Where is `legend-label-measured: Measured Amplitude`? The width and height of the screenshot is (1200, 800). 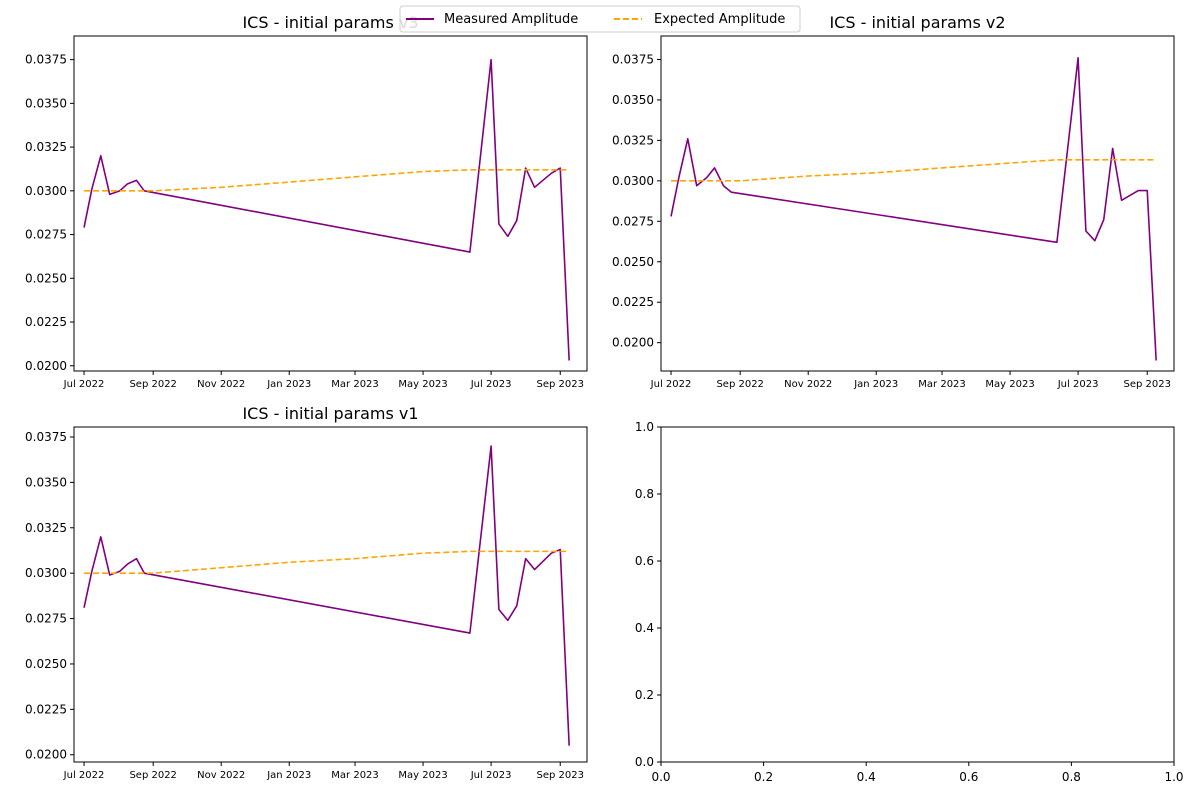
legend-label-measured: Measured Amplitude is located at coordinates (511, 19).